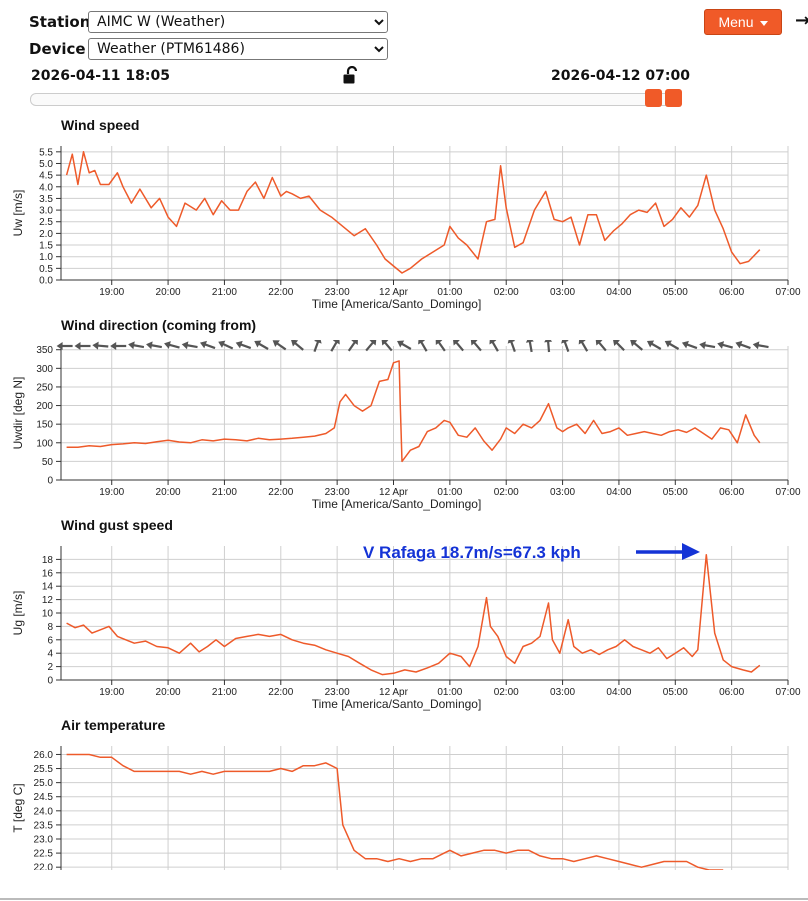 This screenshot has width=808, height=901. What do you see at coordinates (668, 551) in the screenshot?
I see `annotation-arrow-icon` at bounding box center [668, 551].